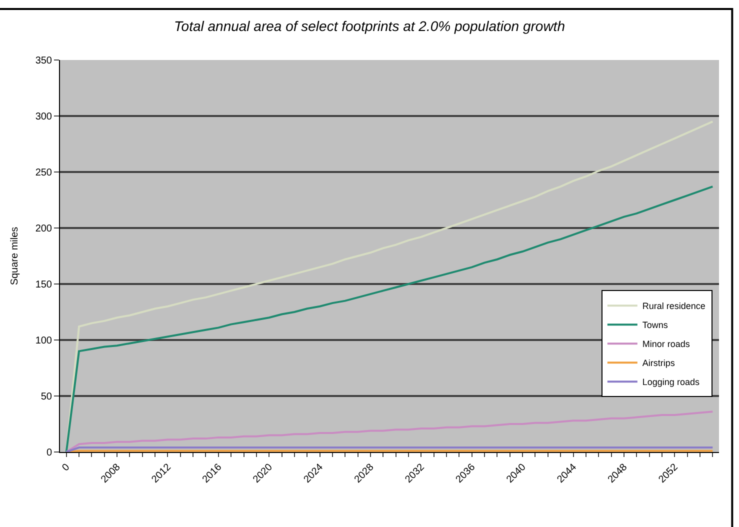 Image resolution: width=739 pixels, height=527 pixels. What do you see at coordinates (666, 344) in the screenshot?
I see `legend-label: Minor roads` at bounding box center [666, 344].